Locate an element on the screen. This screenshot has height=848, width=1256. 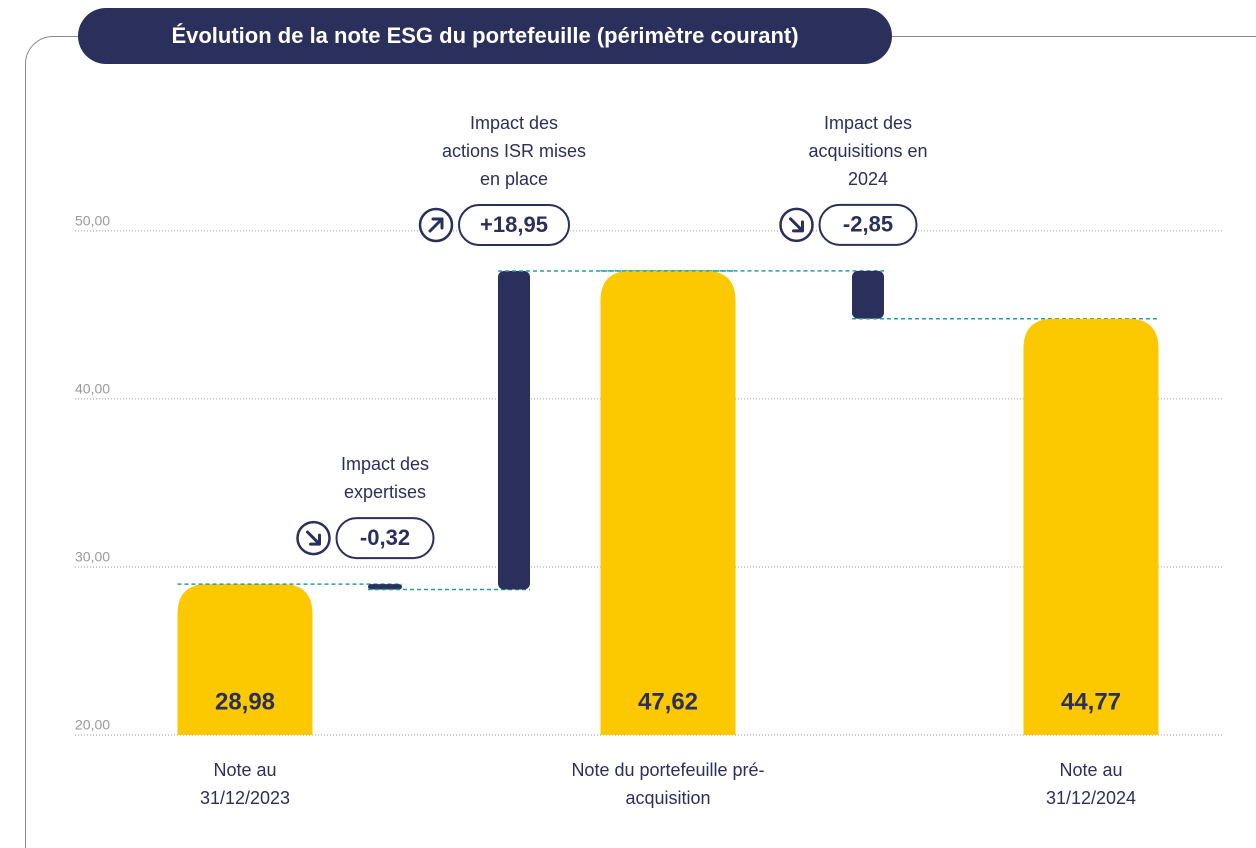
impact-label: Impact des expertises is located at coordinates (385, 478).